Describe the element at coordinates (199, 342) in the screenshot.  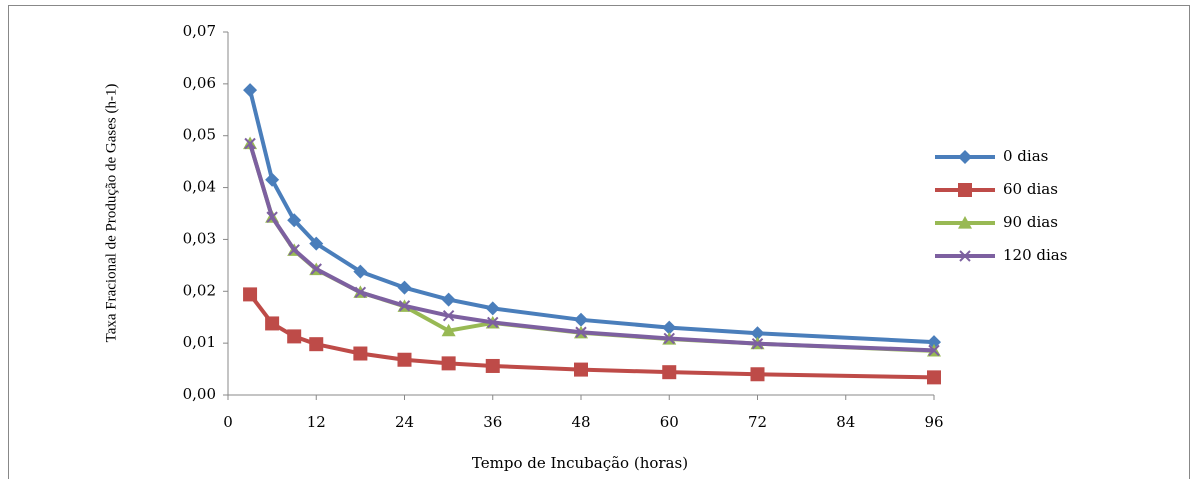
I see `y-tick-label: 0,01` at that location.